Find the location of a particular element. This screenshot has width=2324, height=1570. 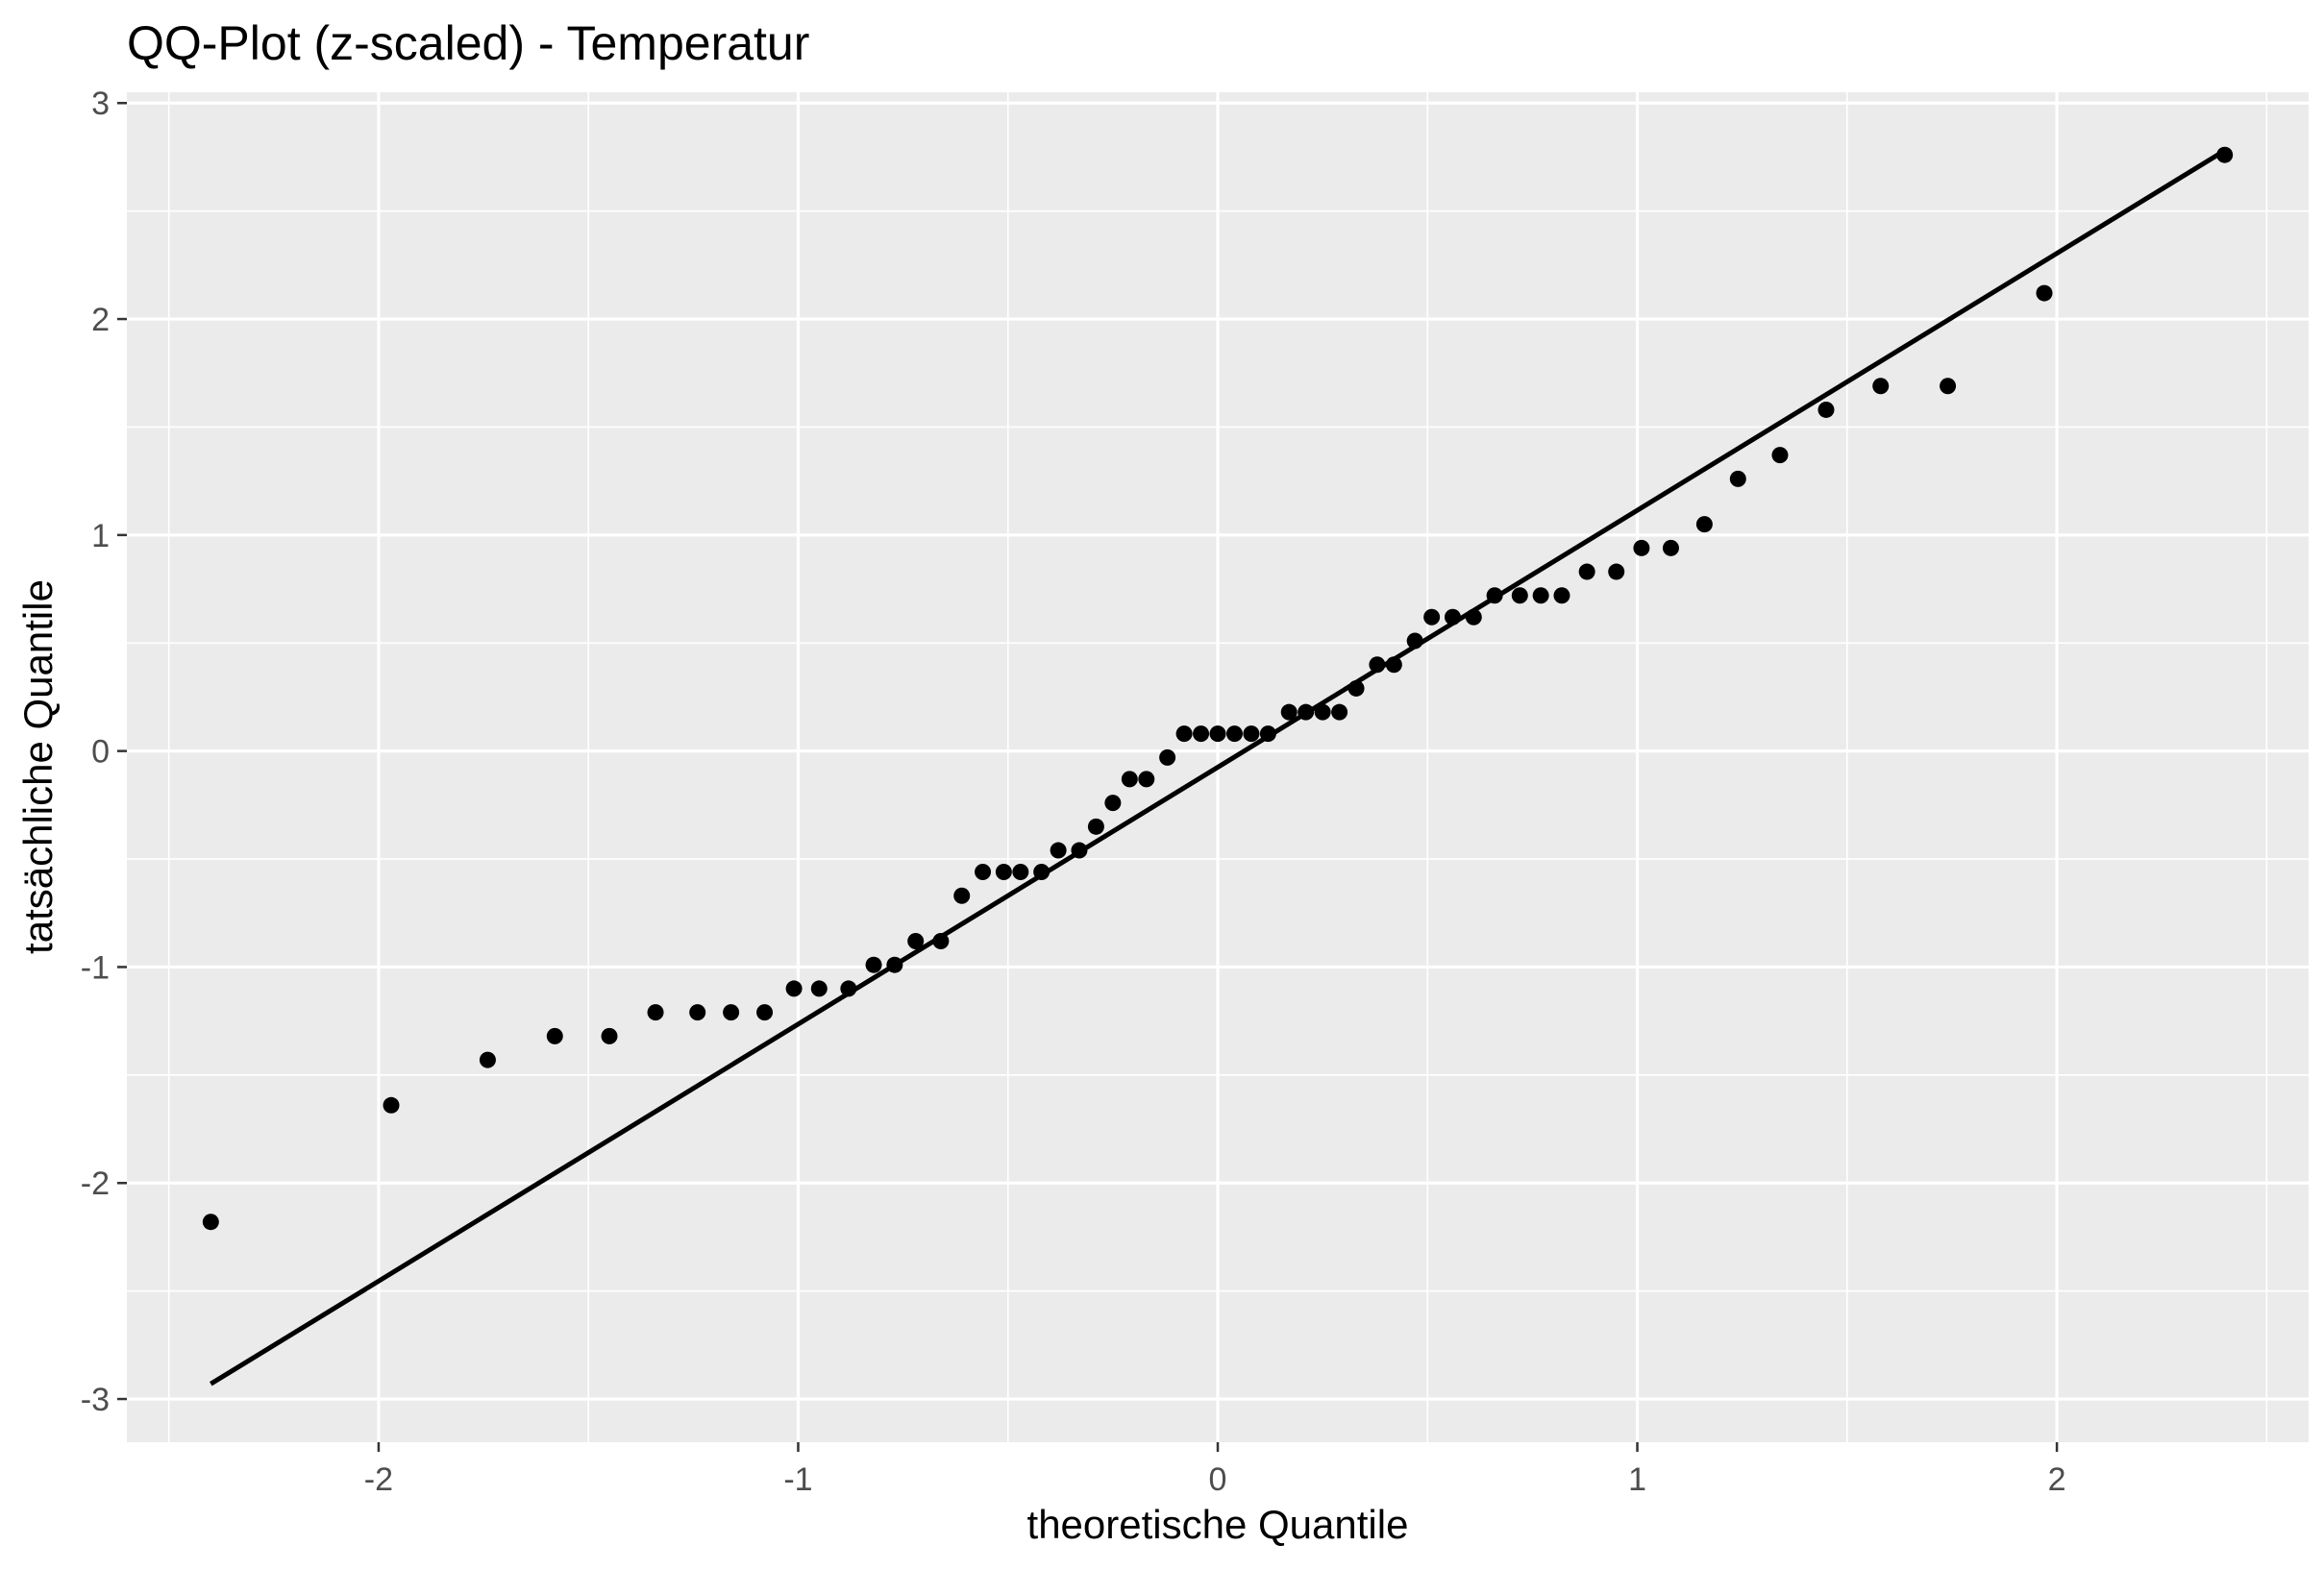

y-tick-label: 2 is located at coordinates (100, 320).